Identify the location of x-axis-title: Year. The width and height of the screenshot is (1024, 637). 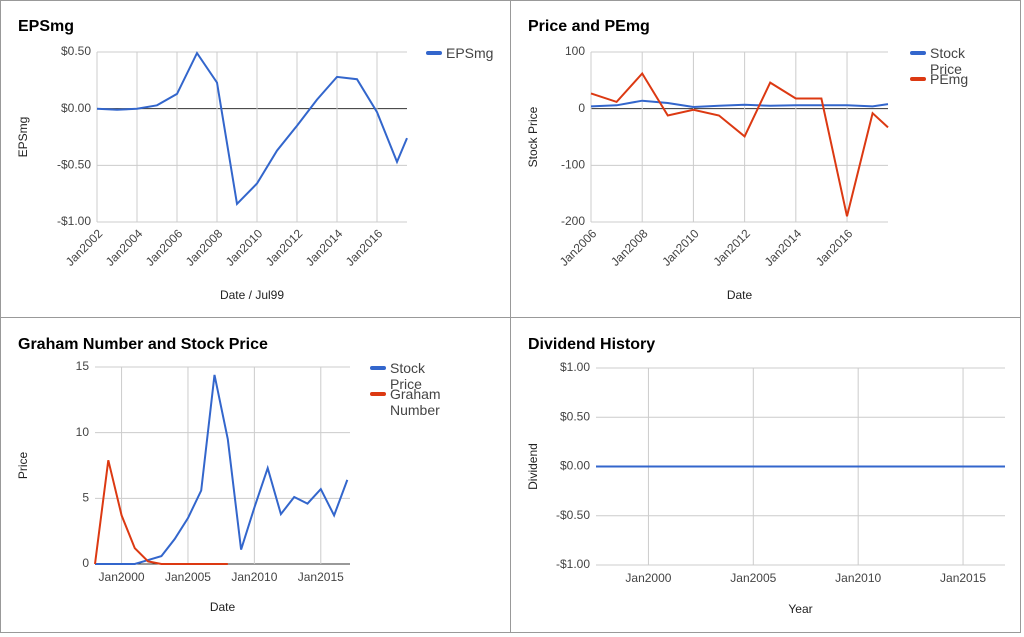
(800, 609).